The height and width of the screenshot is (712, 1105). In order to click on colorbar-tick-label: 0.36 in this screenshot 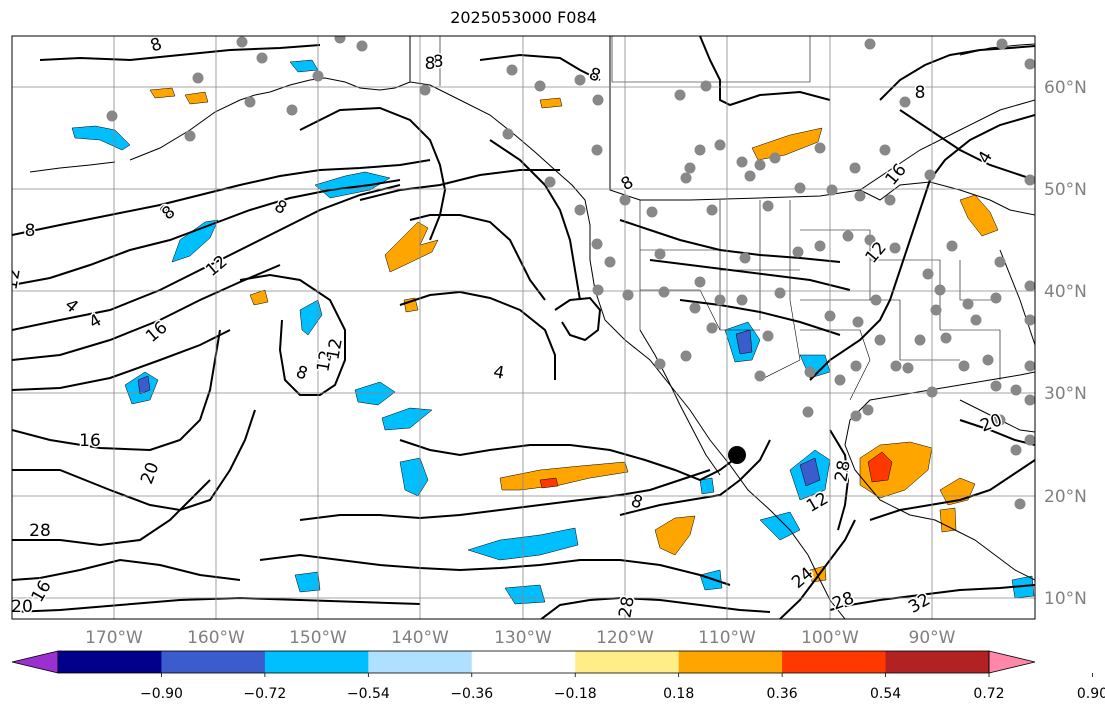, I will do `click(782, 694)`.